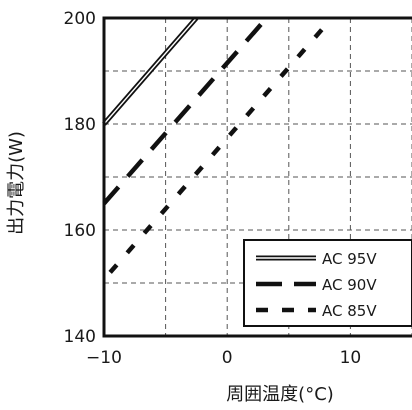  What do you see at coordinates (150, 71) in the screenshot?
I see `series-line-ac-95v-core` at bounding box center [150, 71].